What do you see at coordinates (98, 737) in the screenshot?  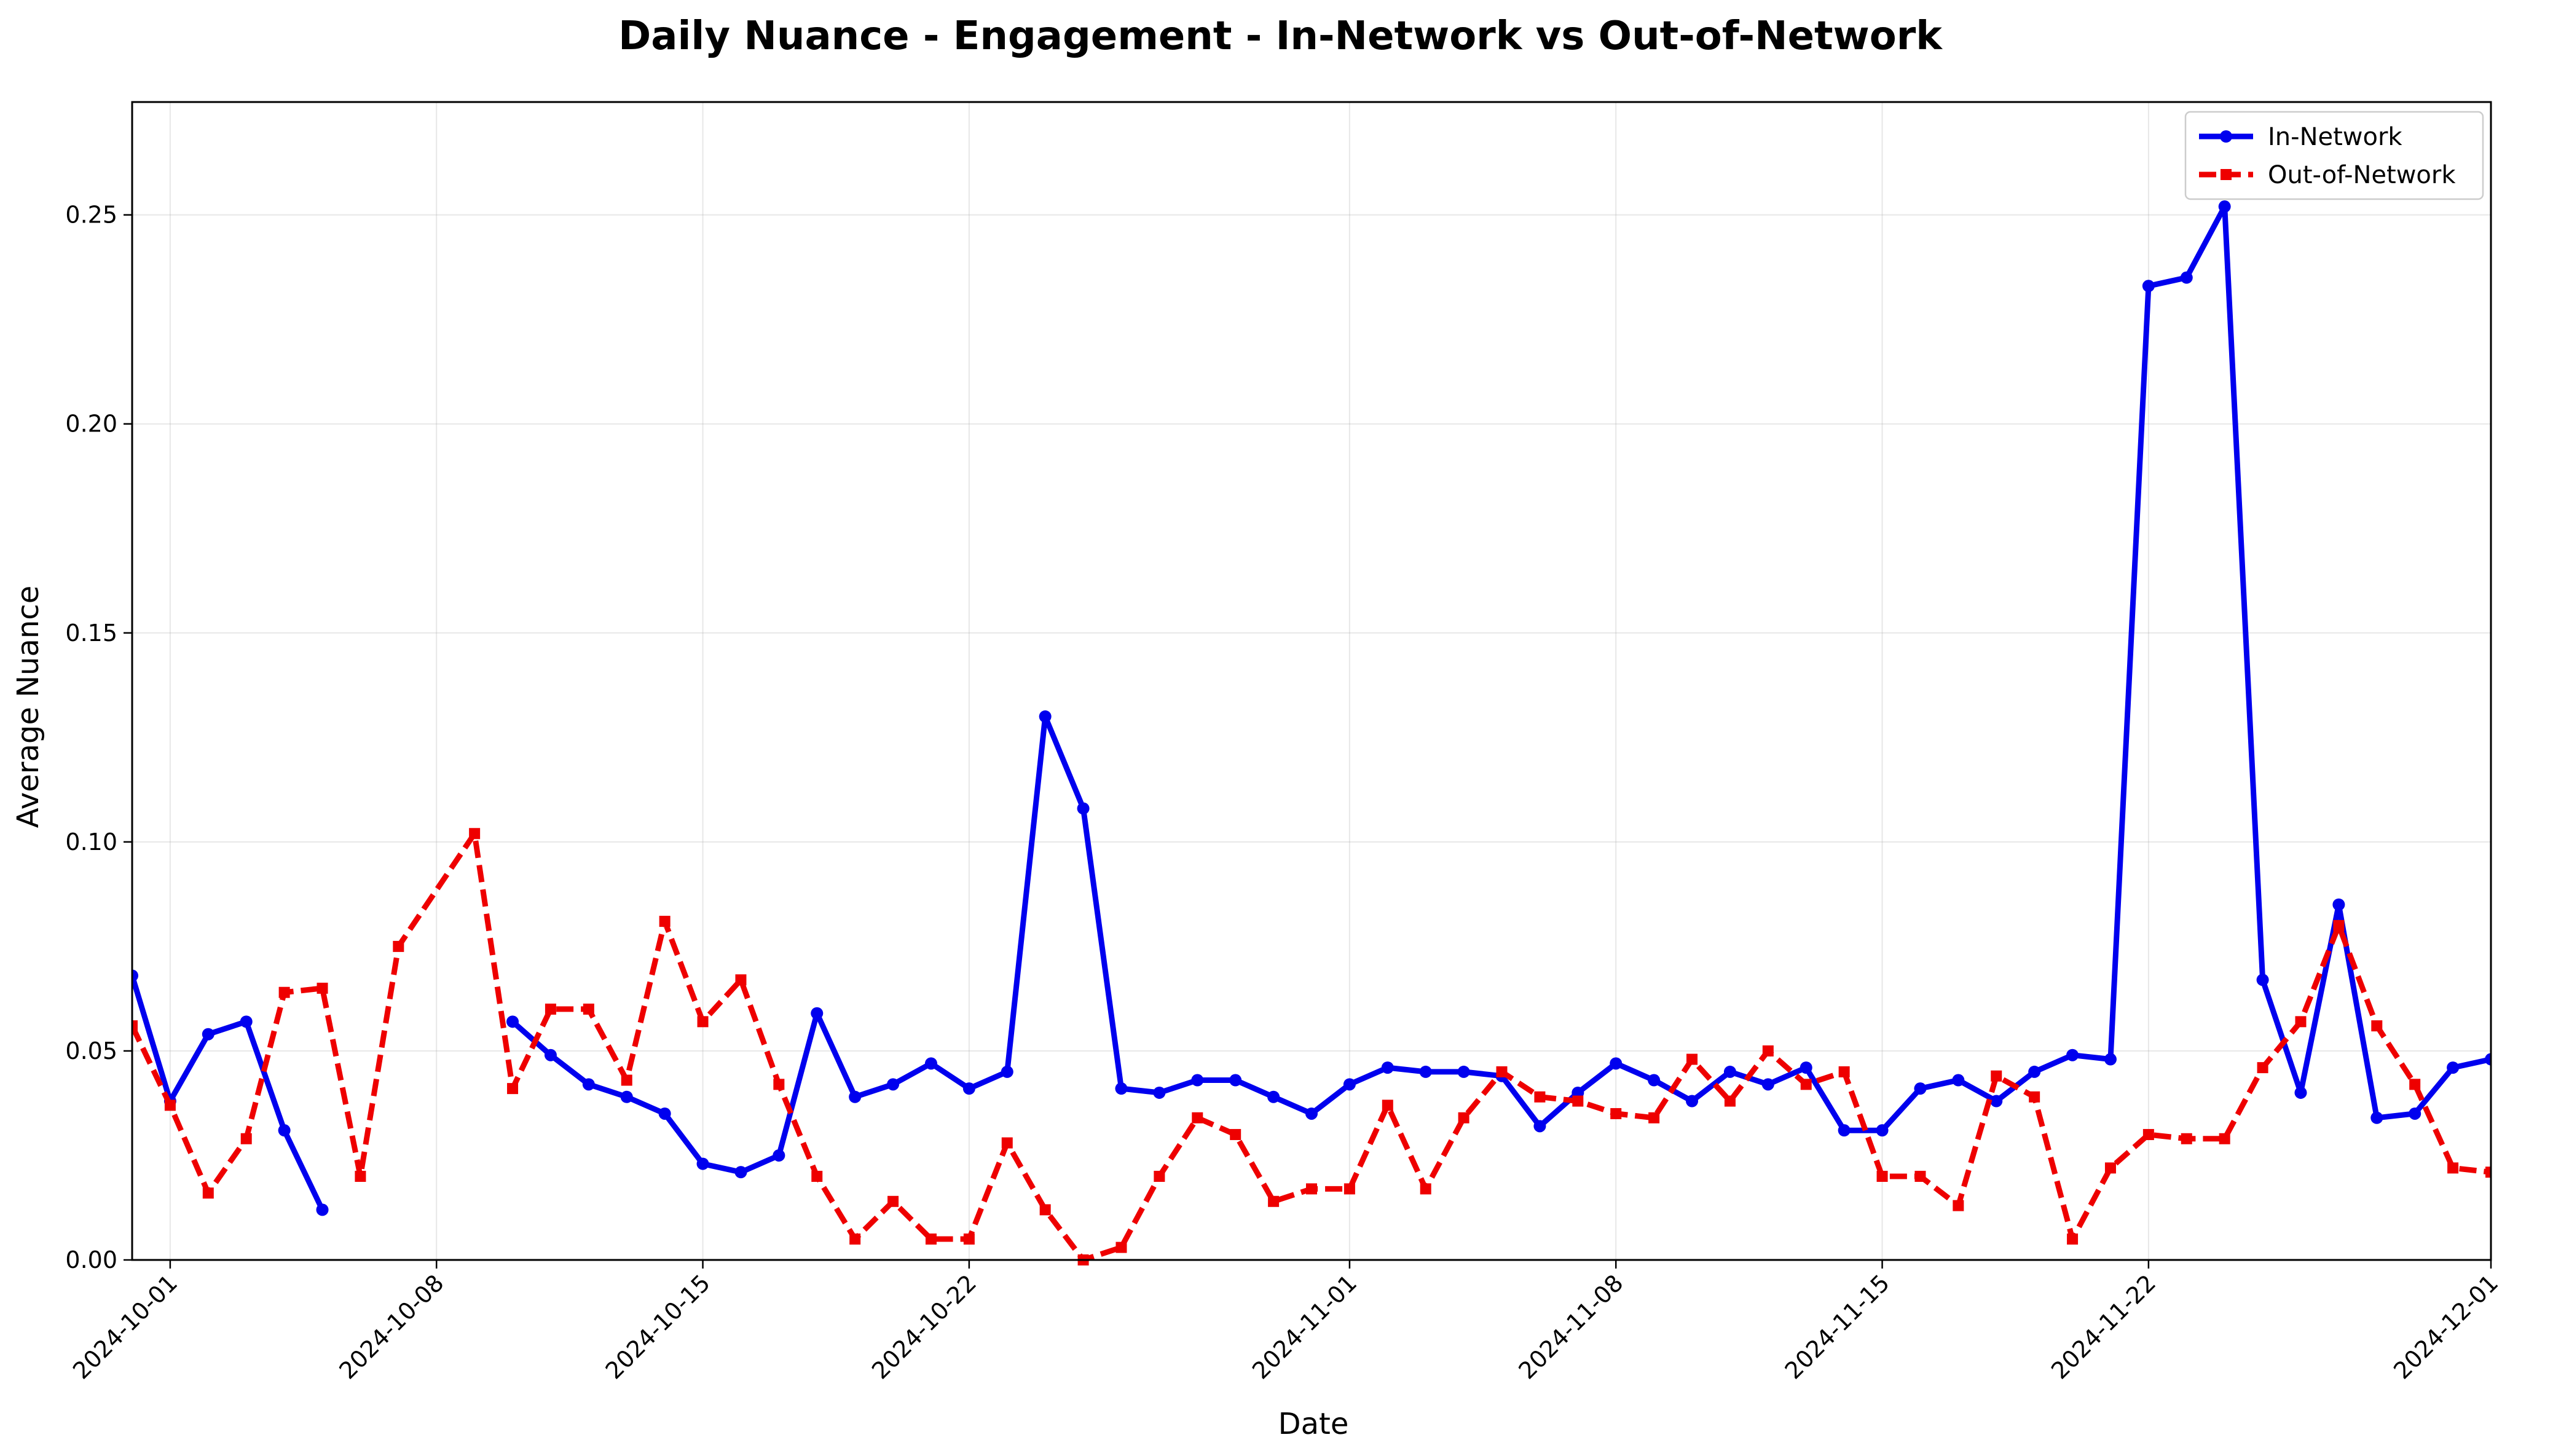 I see `y-axis: 0.00 0.05 0.10 0.15 0.20 0.25` at bounding box center [98, 737].